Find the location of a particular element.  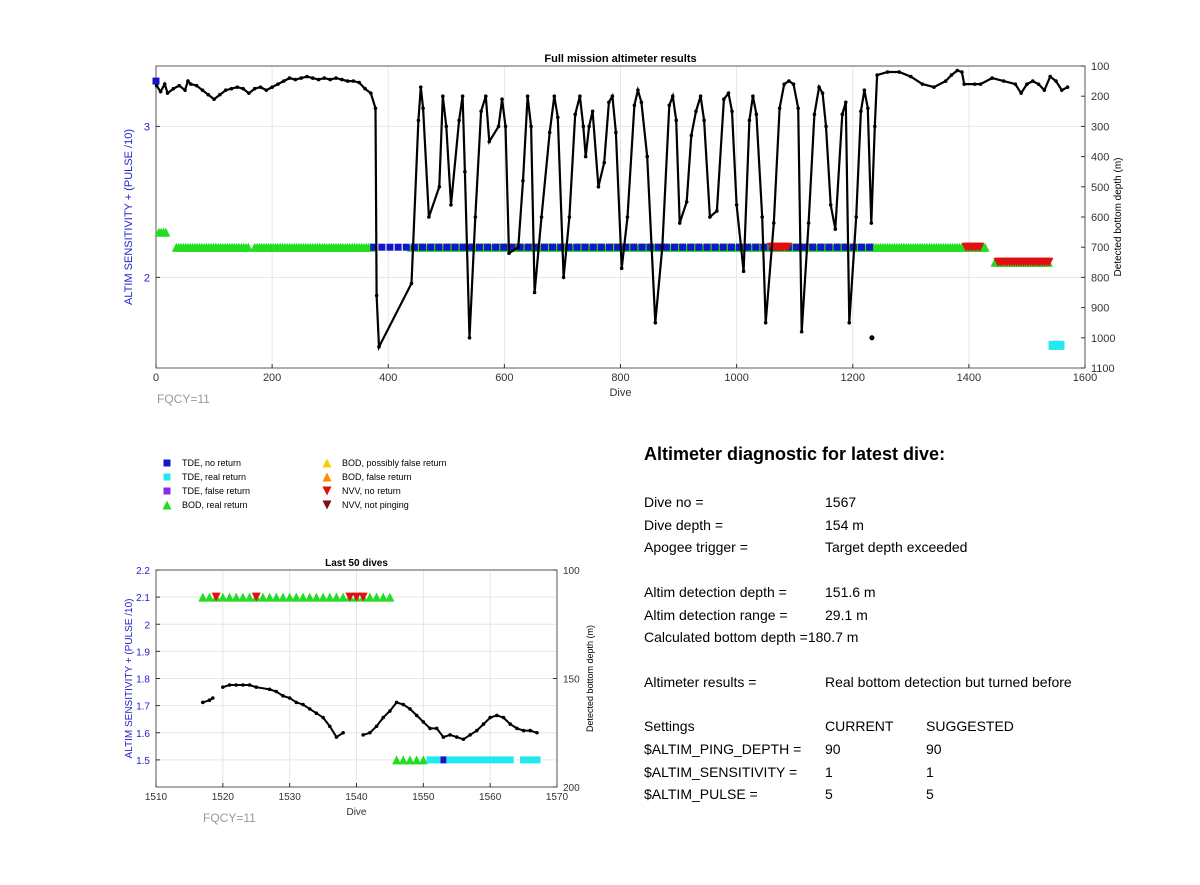

y-right-tick-label: 200 is located at coordinates (571, 788).